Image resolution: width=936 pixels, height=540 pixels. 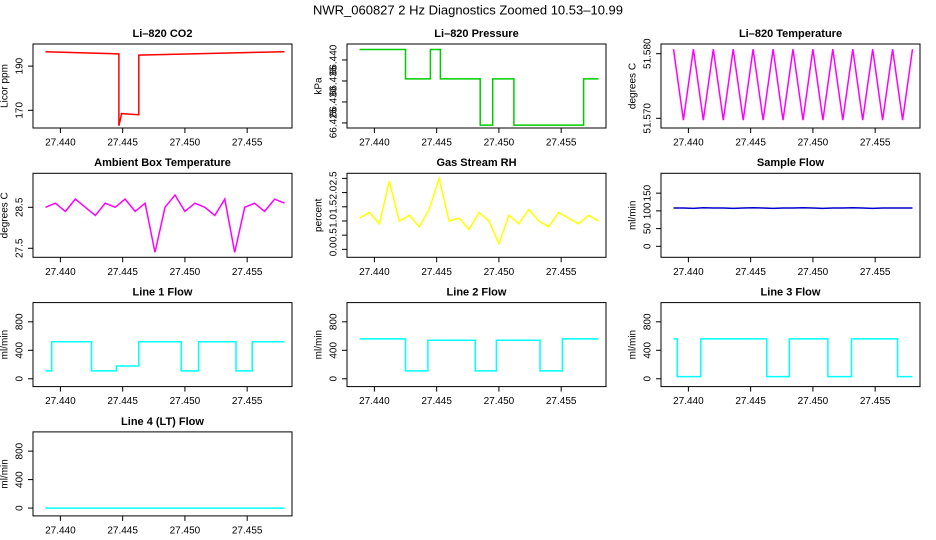 What do you see at coordinates (648, 53) in the screenshot?
I see `y-tick-label: 51.580` at bounding box center [648, 53].